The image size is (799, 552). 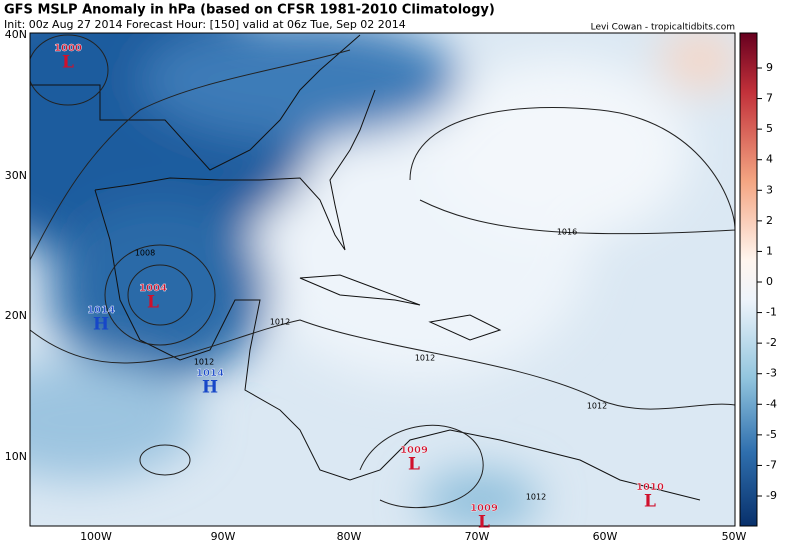 What do you see at coordinates (223, 536) in the screenshot?
I see `lon-label: 90W` at bounding box center [223, 536].